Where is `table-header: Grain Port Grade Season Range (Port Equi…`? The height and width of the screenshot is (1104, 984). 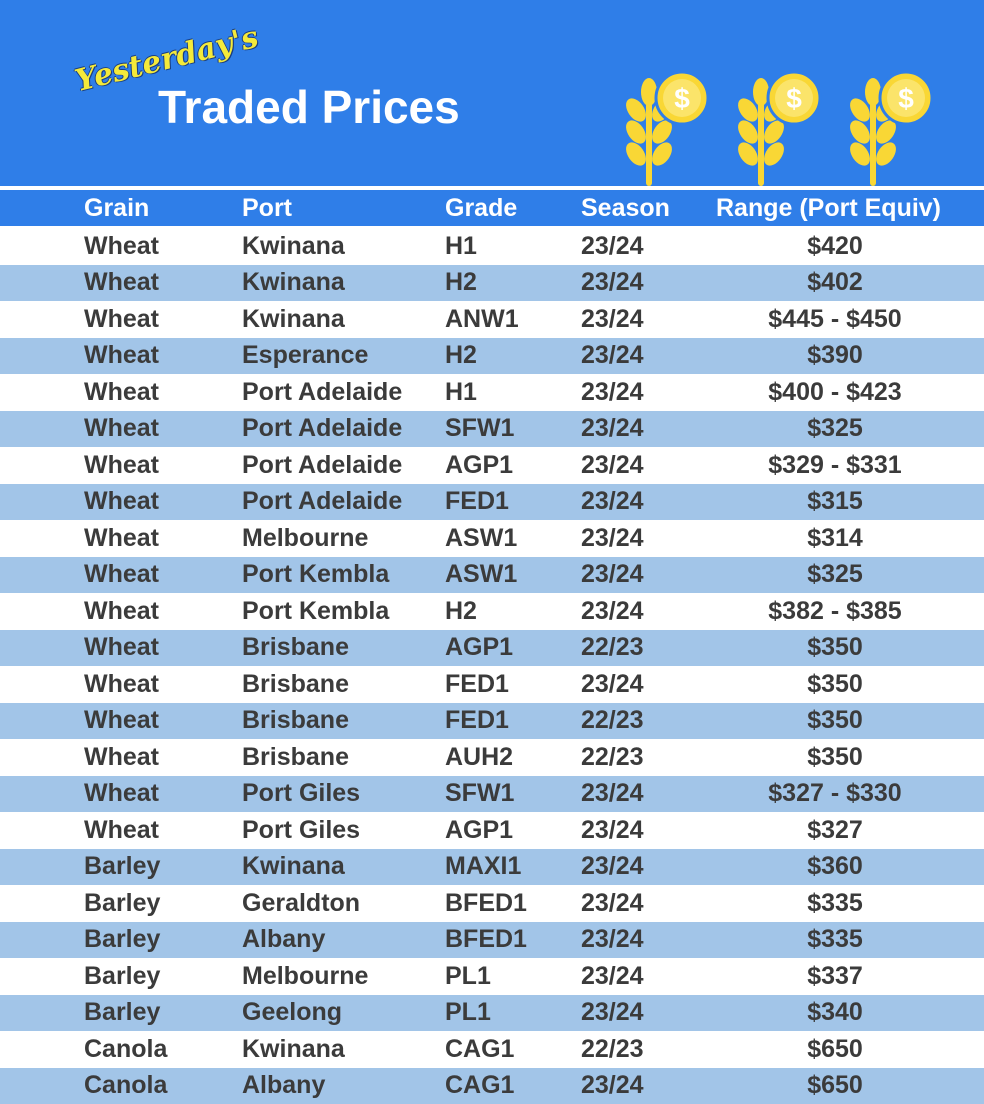 table-header: Grain Port Grade Season Range (Port Equi… is located at coordinates (492, 208).